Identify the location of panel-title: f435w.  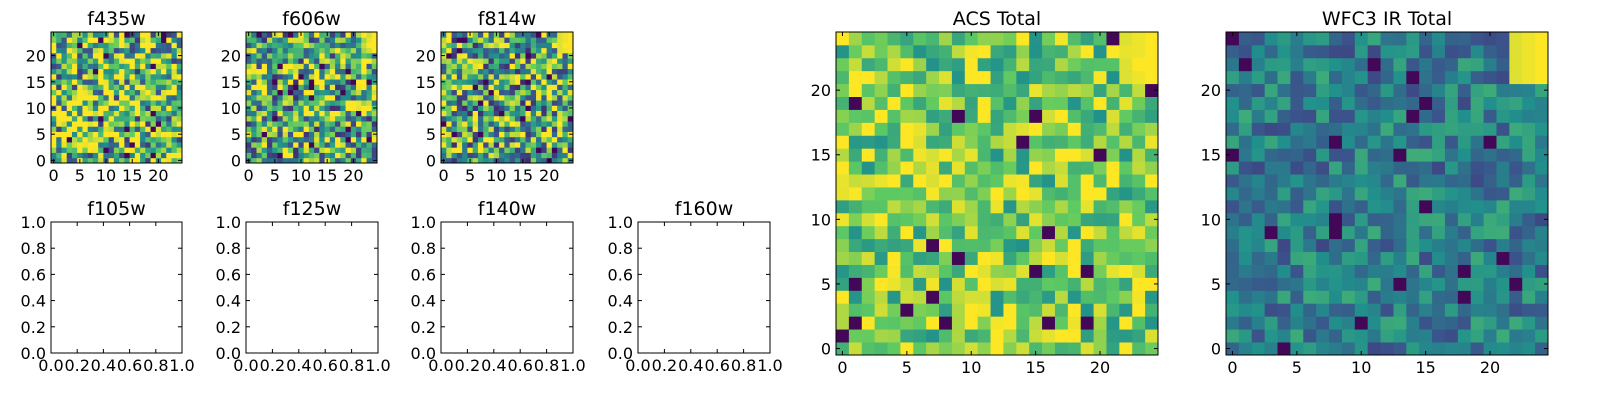
(116, 19).